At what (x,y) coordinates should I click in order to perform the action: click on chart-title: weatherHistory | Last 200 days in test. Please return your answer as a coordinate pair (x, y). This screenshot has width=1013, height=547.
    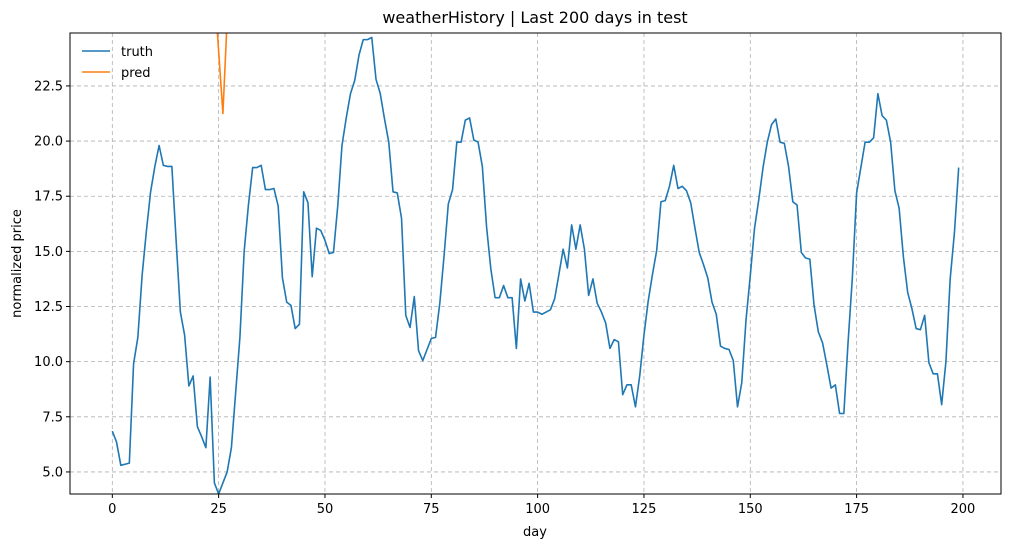
    Looking at the image, I should click on (534, 17).